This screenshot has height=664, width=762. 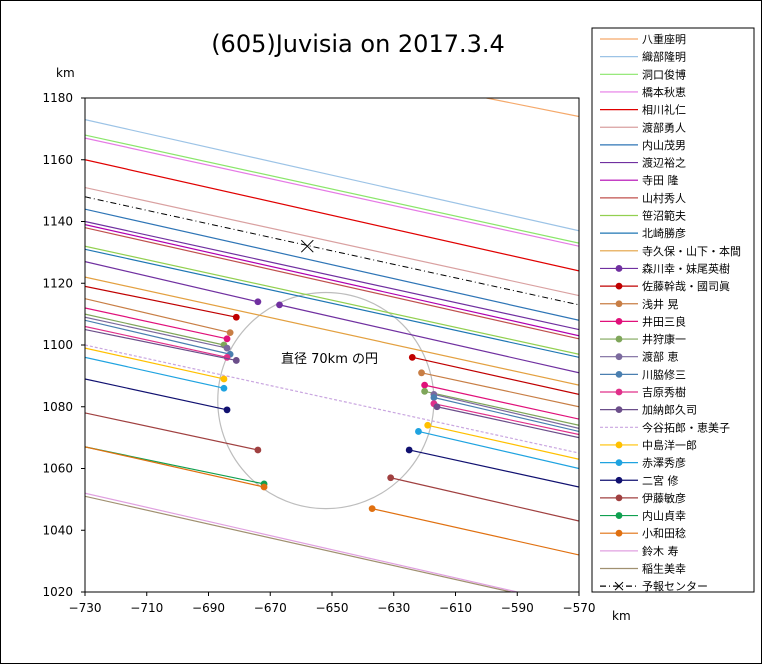 I want to click on y-tick-label: 1040, so click(x=57, y=530).